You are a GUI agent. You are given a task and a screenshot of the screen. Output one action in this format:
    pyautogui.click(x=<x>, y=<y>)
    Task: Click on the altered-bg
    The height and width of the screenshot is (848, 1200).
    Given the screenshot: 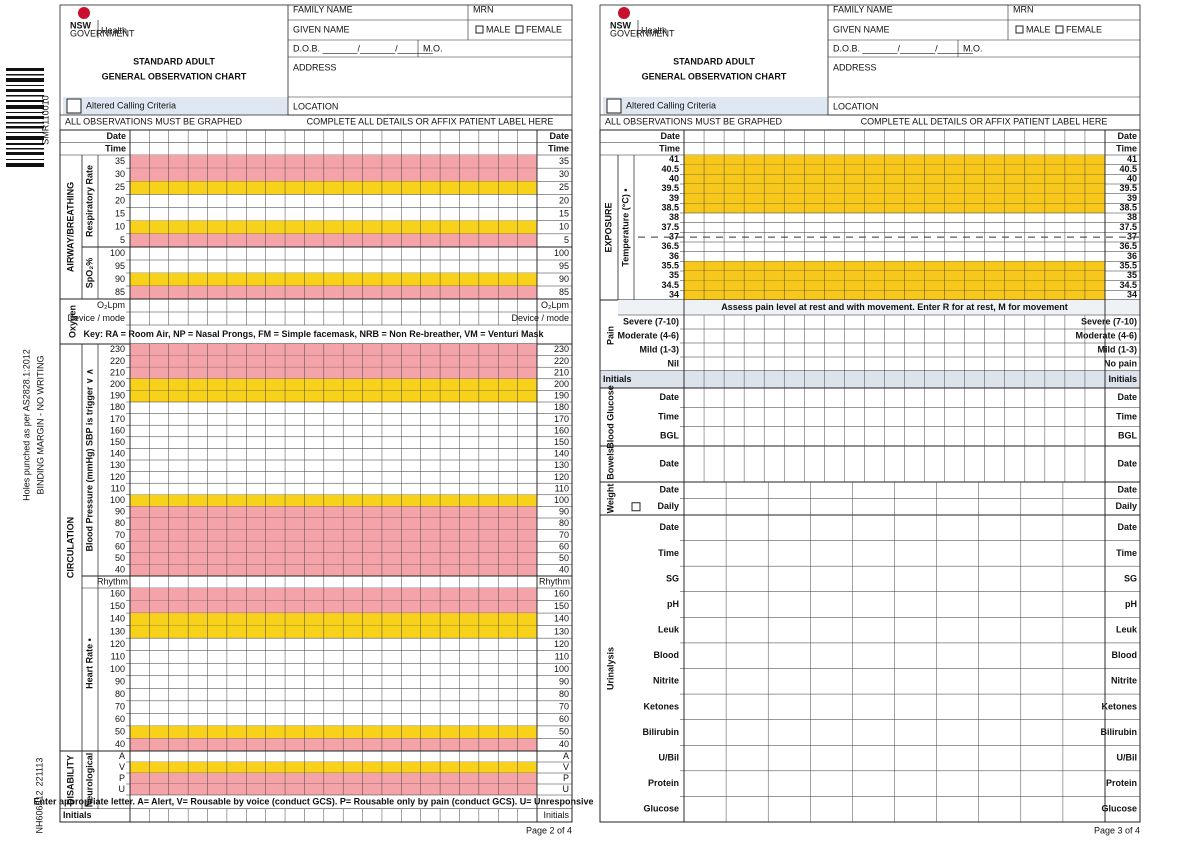 What is the action you would take?
    pyautogui.click(x=175, y=106)
    